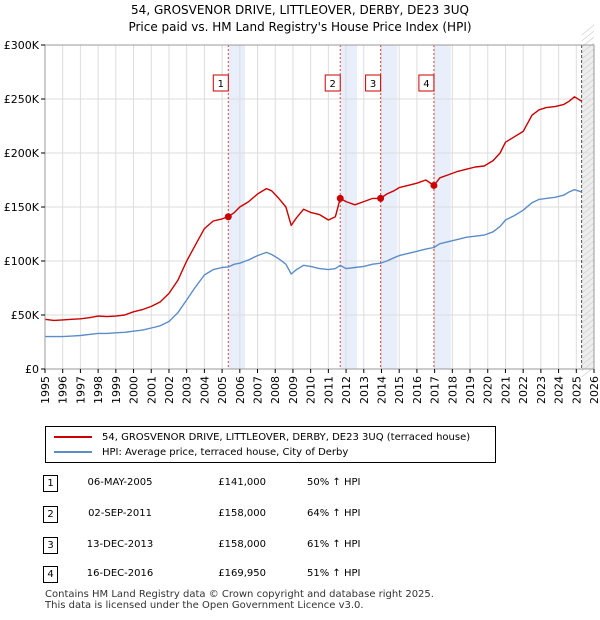 Image resolution: width=600 pixels, height=620 pixels. I want to click on table-row: 4 16-DEC-2016 £169,950 51% ↑ HPI, so click(300, 575).